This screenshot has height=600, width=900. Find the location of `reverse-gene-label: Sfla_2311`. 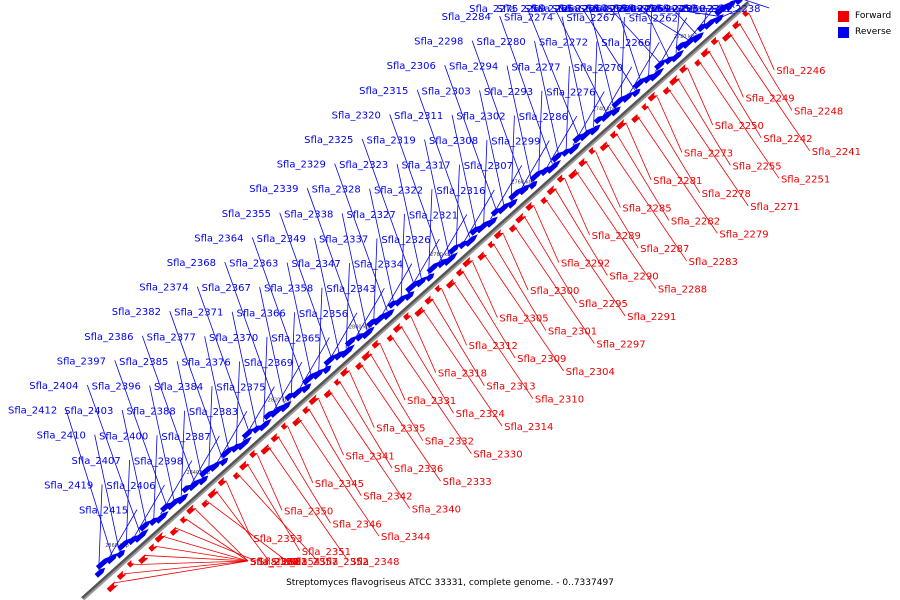

reverse-gene-label: Sfla_2311 is located at coordinates (418, 116).